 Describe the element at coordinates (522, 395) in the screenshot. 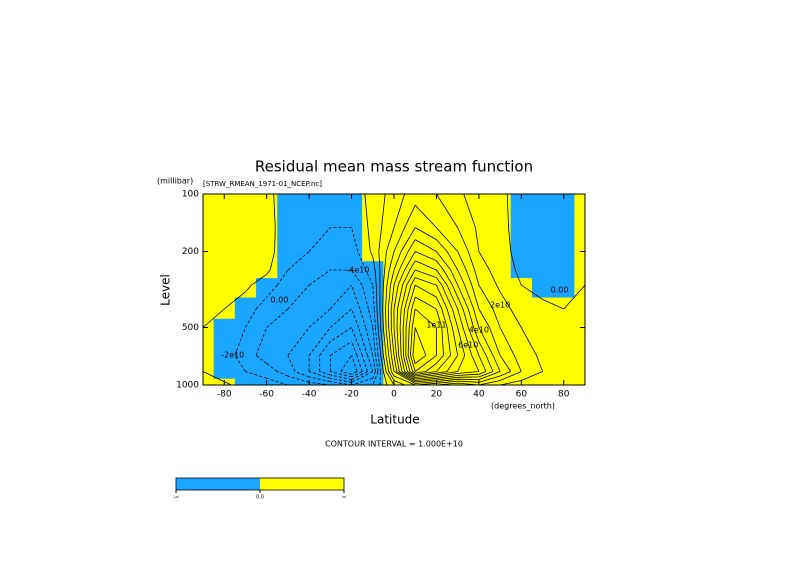

I see `x-tick-label: 60` at that location.